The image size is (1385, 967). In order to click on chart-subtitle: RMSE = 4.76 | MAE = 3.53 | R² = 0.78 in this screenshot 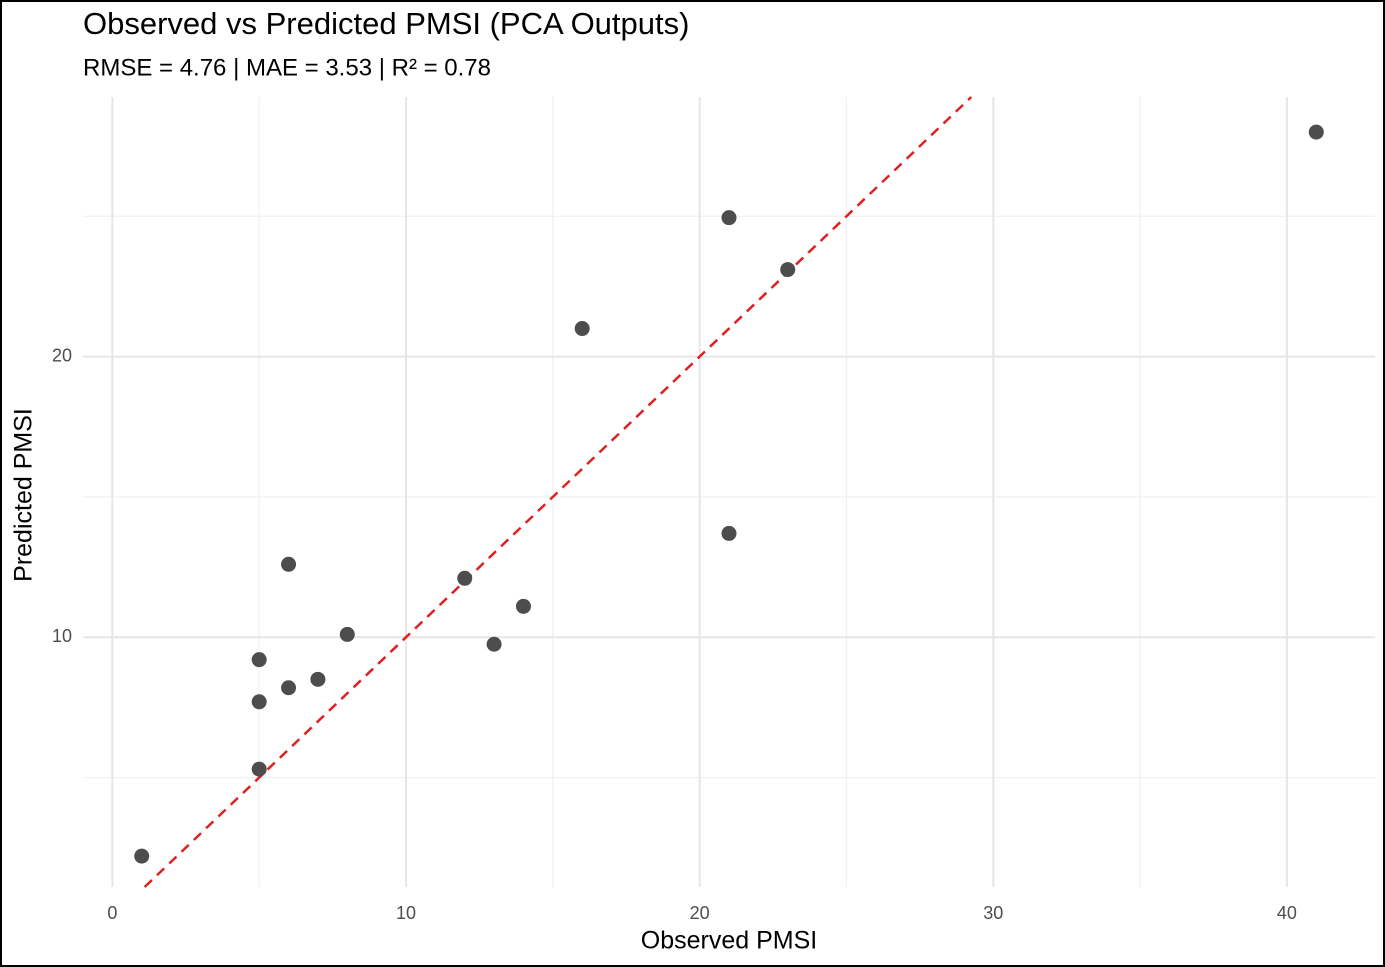, I will do `click(287, 67)`.